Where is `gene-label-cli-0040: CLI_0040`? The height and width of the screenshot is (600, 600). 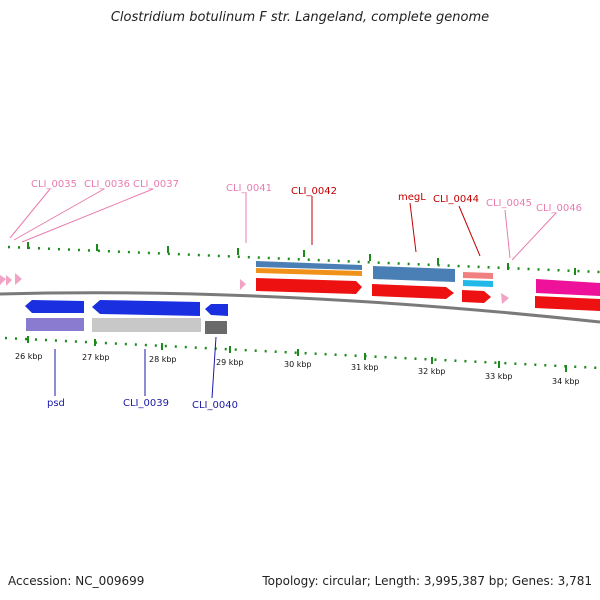
gene-label-cli-0040: CLI_0040 is located at coordinates (215, 405).